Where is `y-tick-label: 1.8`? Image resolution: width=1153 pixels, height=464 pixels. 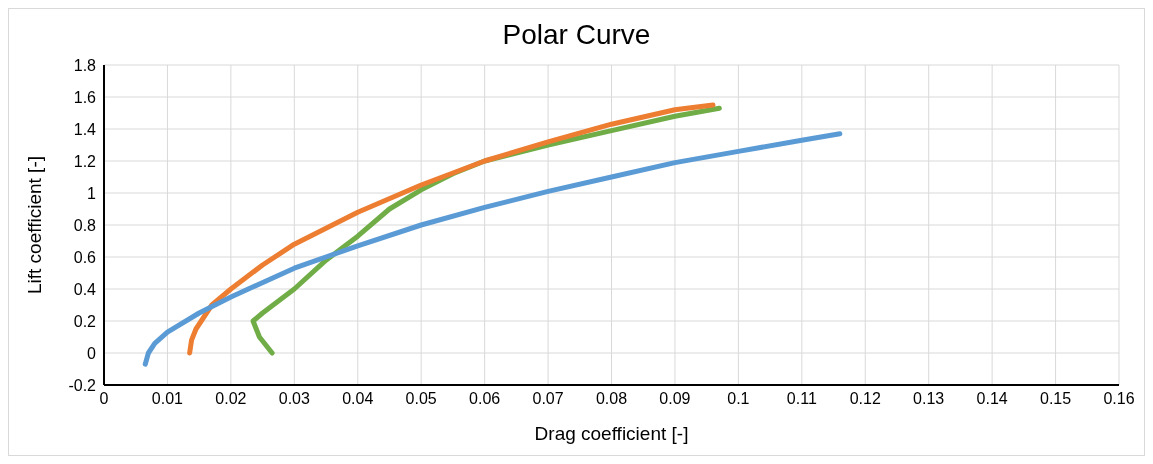 y-tick-label: 1.8 is located at coordinates (85, 65).